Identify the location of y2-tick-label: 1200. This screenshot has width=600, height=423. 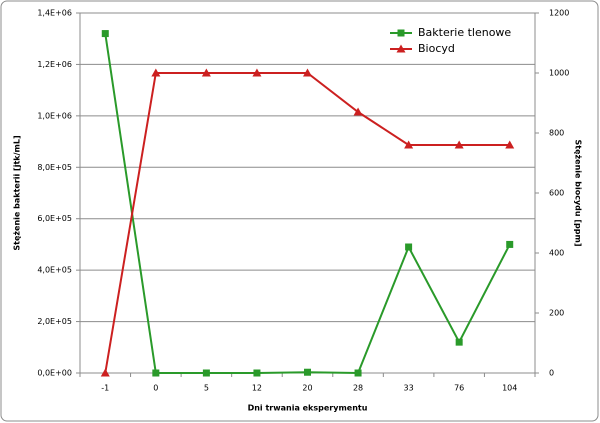
(559, 13).